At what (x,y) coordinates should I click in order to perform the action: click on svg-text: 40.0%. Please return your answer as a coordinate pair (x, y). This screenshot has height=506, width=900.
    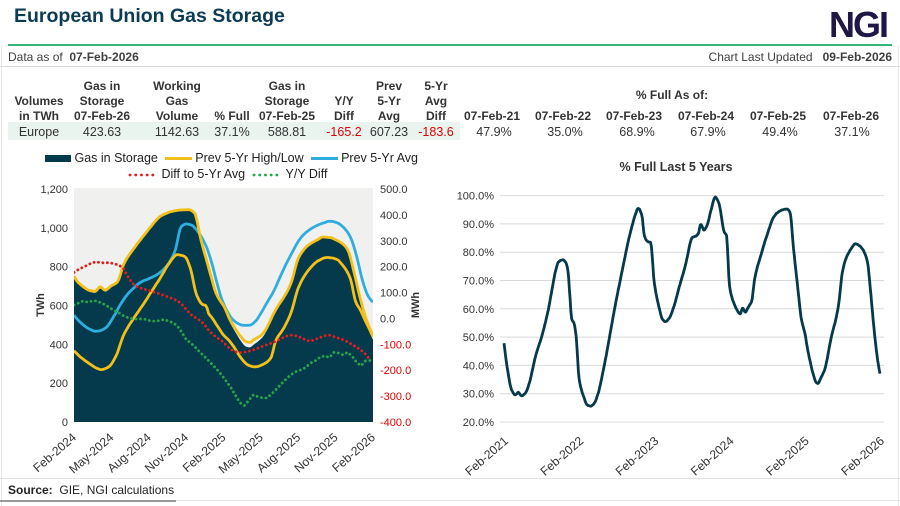
    Looking at the image, I should click on (478, 366).